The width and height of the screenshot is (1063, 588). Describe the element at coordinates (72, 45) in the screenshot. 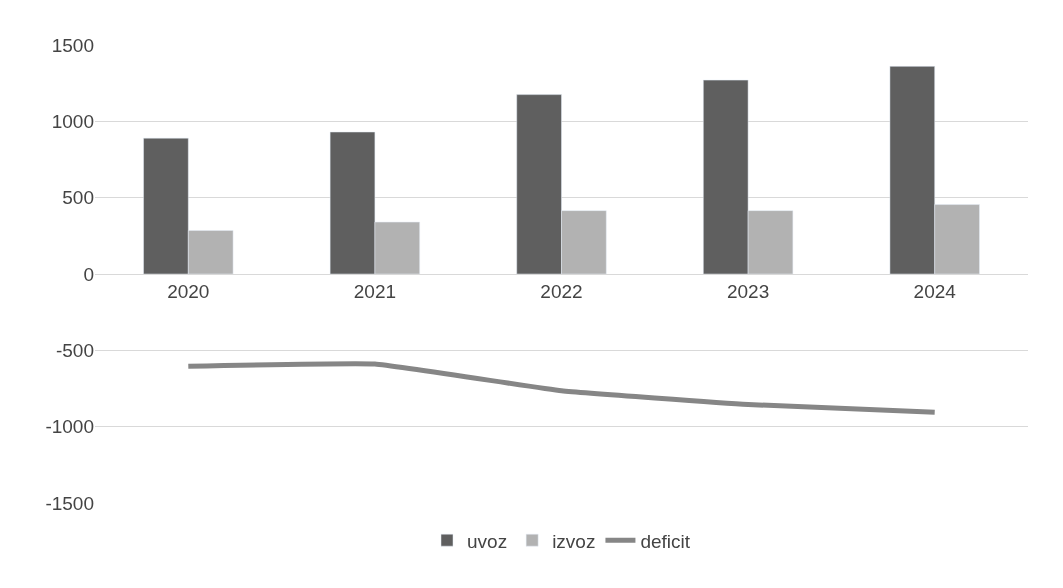

I see `y-tick-label: 1500` at that location.